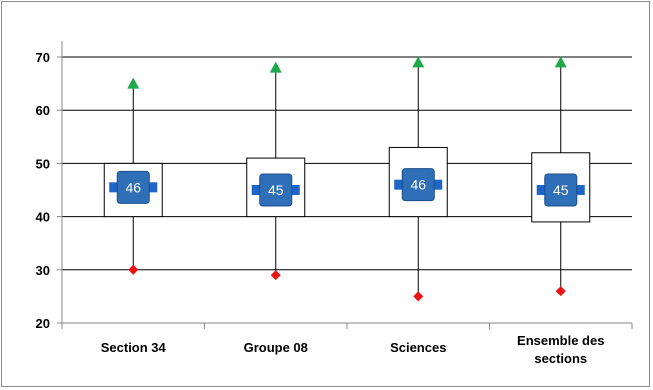  What do you see at coordinates (134, 347) in the screenshot?
I see `x-category-label: Section 34` at bounding box center [134, 347].